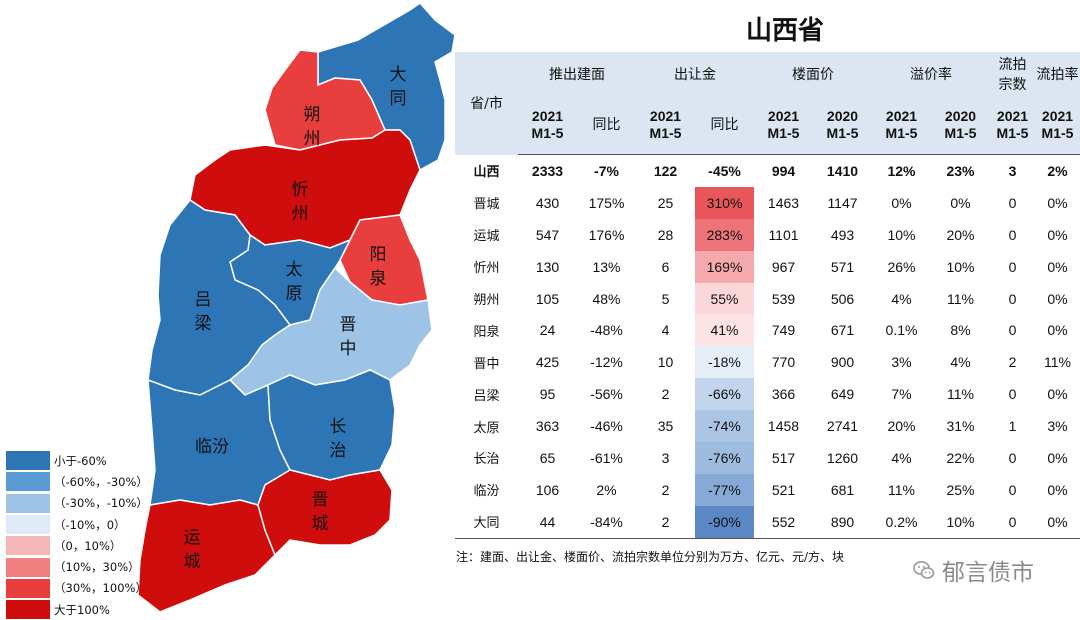 Image resolution: width=1080 pixels, height=620 pixels. What do you see at coordinates (783, 170) in the screenshot?
I see `table-cell: 994` at bounding box center [783, 170].